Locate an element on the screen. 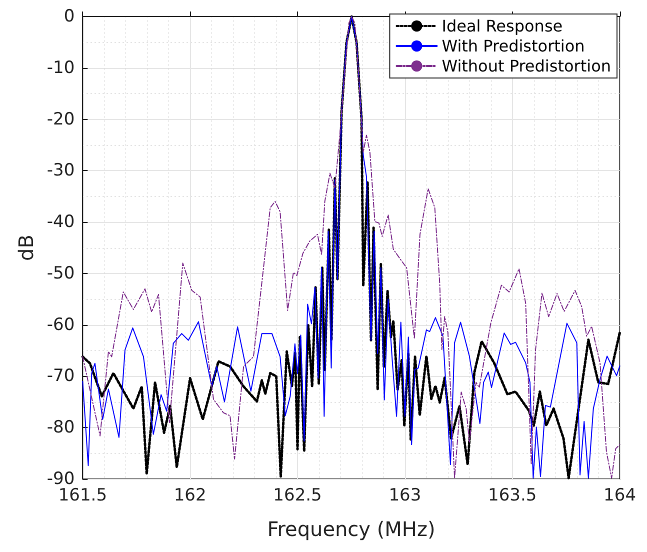  legend-label: Ideal Response is located at coordinates (502, 26).